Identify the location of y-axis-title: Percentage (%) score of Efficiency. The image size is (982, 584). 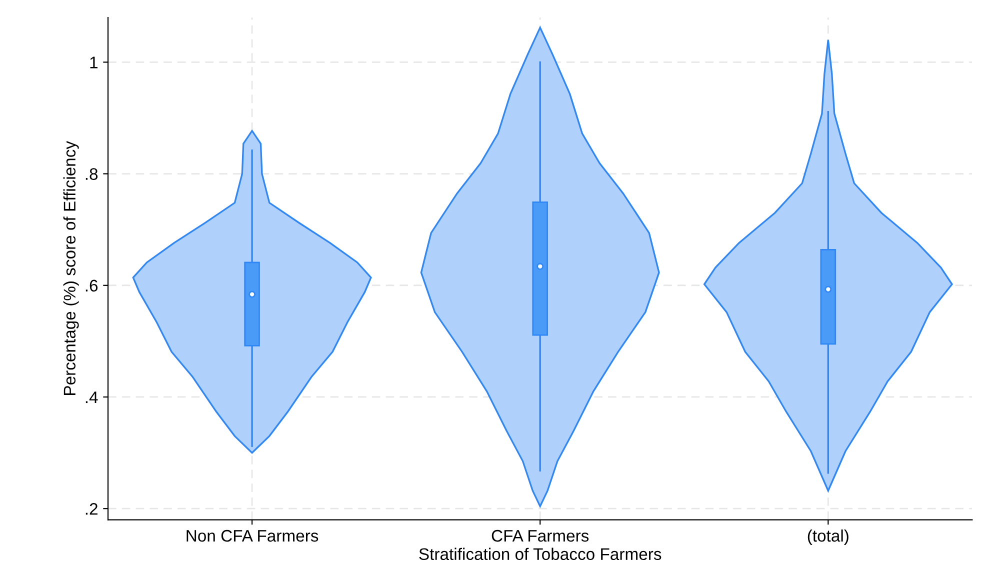
(71, 267).